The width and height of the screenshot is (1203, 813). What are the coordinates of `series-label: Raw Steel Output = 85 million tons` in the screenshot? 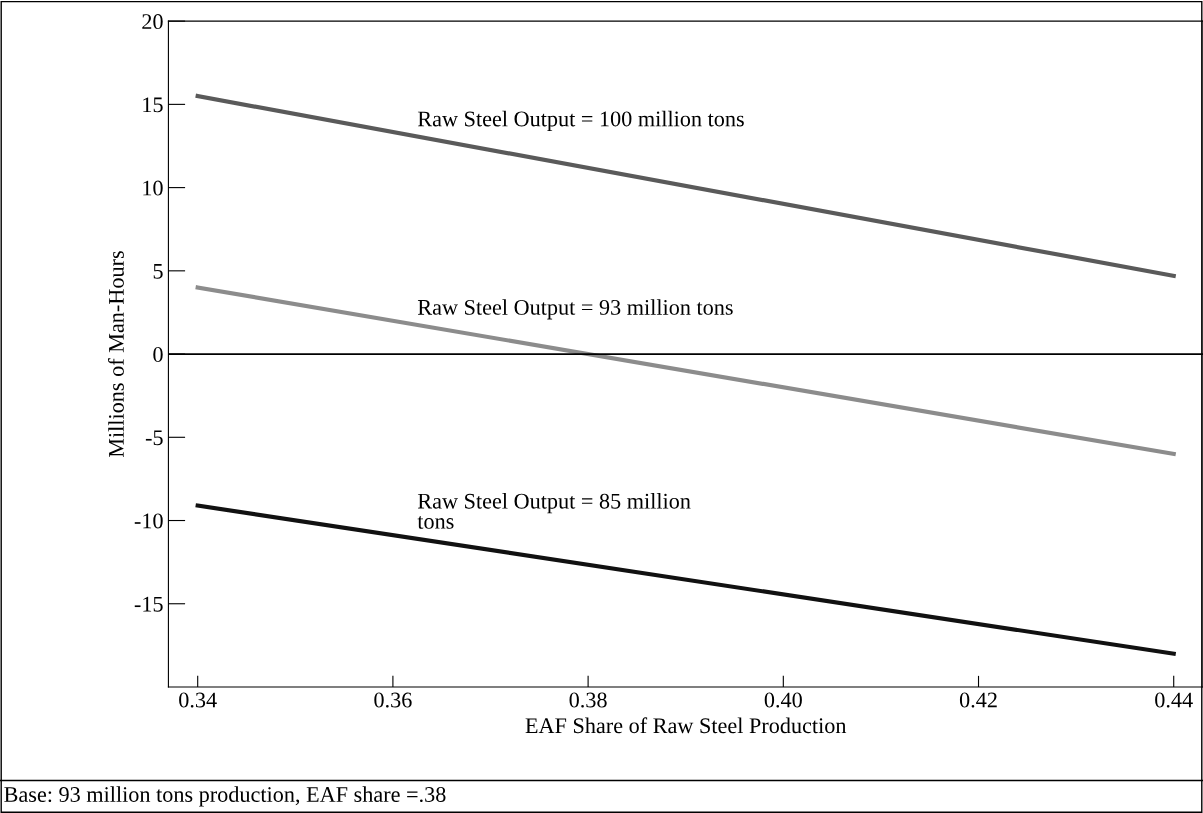 It's located at (554, 511).